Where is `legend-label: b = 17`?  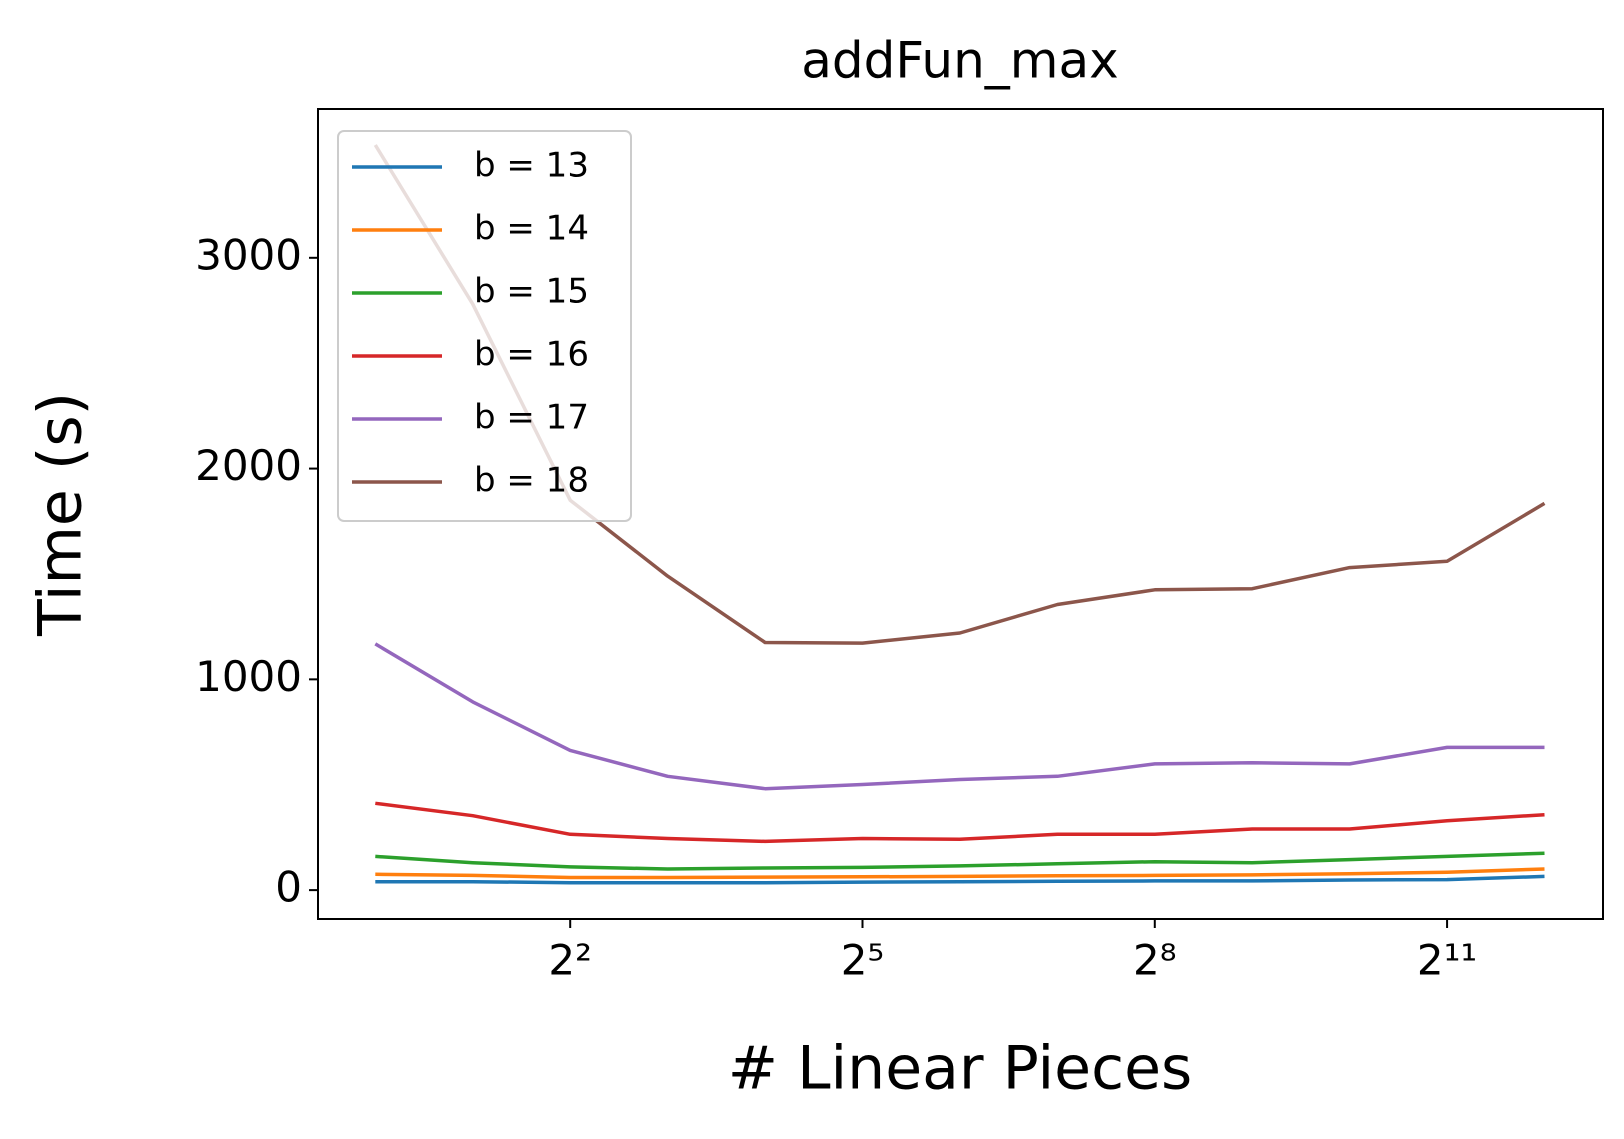
legend-label: b = 17 is located at coordinates (531, 418).